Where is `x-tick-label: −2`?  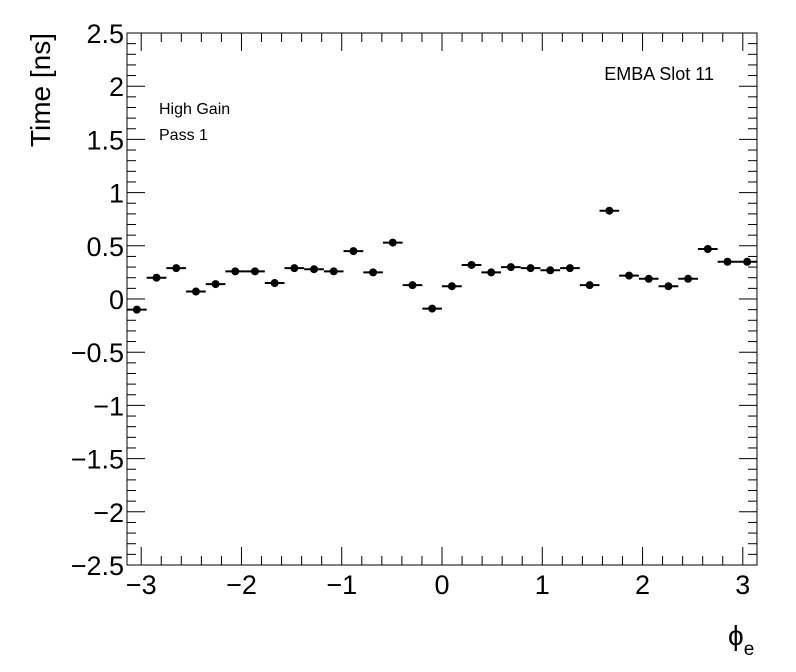 x-tick-label: −2 is located at coordinates (241, 585).